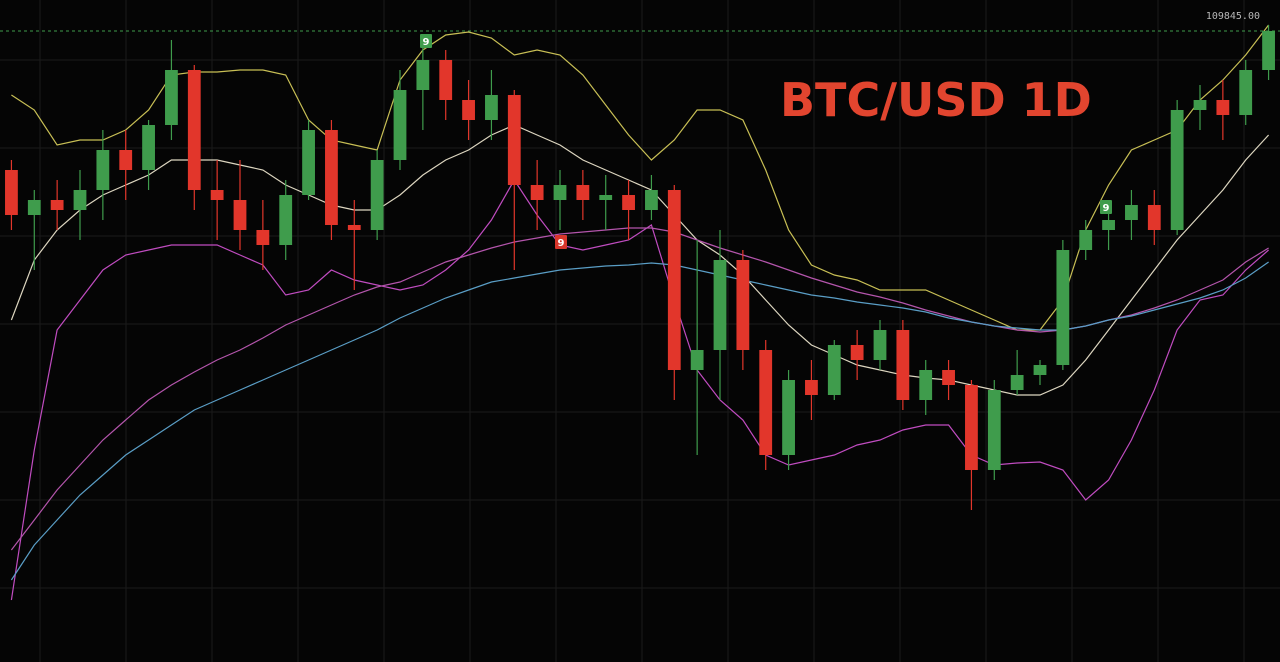 The height and width of the screenshot is (662, 1280). Describe the element at coordinates (1233, 16) in the screenshot. I see `last-price-label: 109845.00` at that location.